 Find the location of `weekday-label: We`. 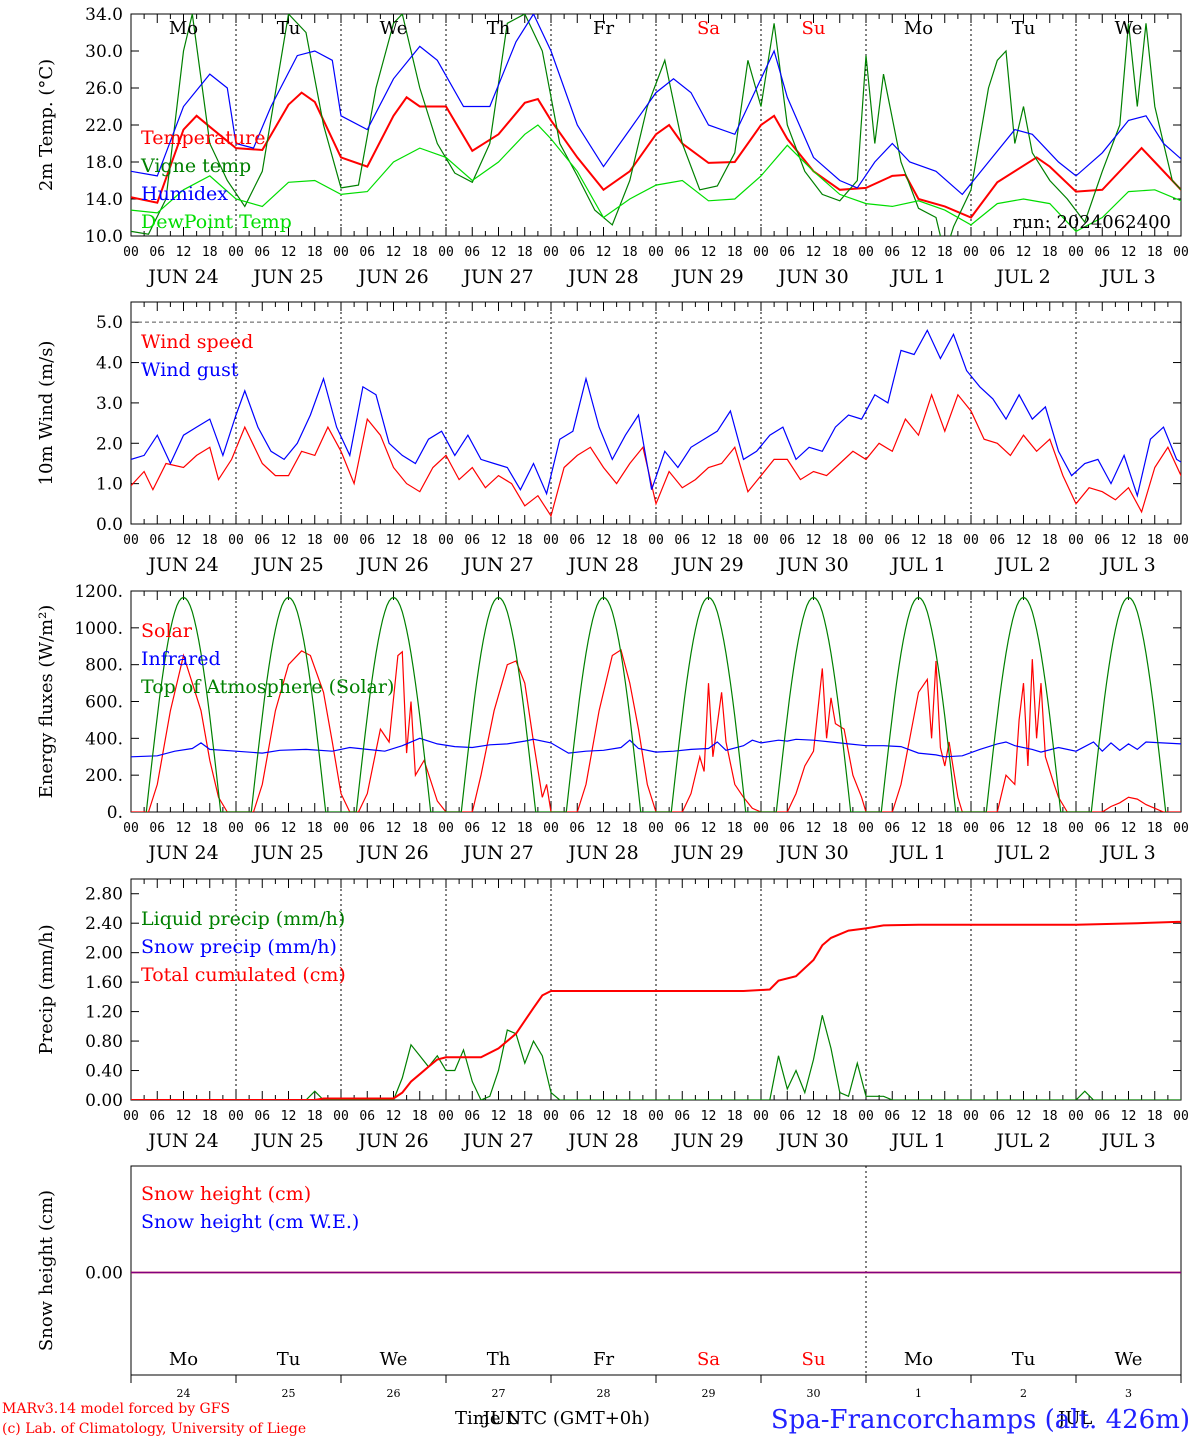

weekday-label: We is located at coordinates (1129, 1359).